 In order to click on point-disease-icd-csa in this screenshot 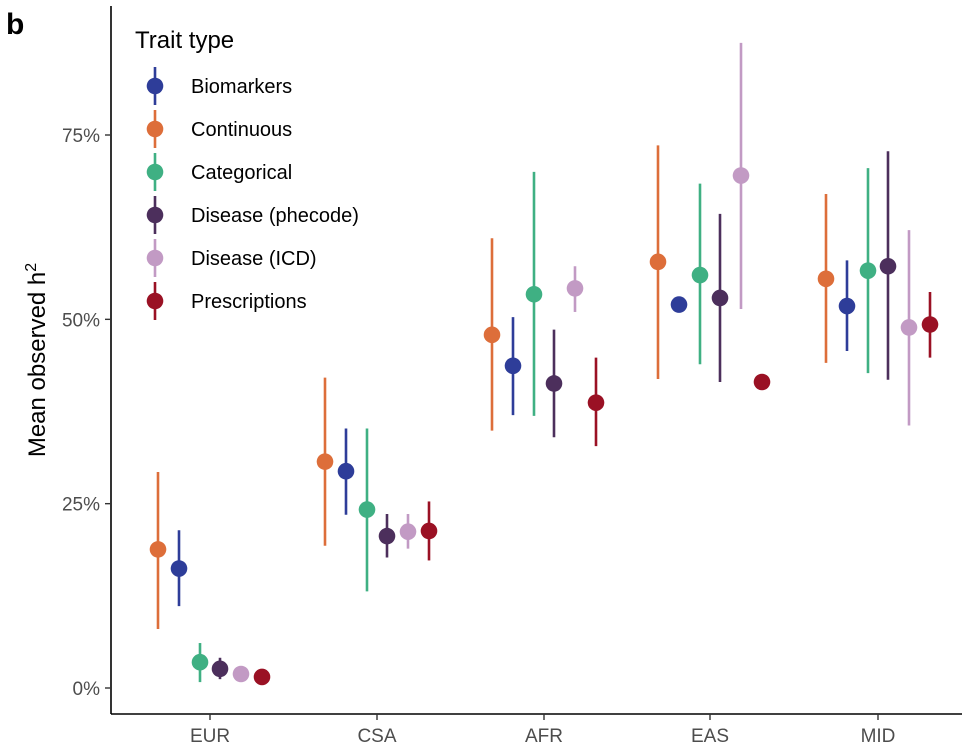, I will do `click(408, 531)`.